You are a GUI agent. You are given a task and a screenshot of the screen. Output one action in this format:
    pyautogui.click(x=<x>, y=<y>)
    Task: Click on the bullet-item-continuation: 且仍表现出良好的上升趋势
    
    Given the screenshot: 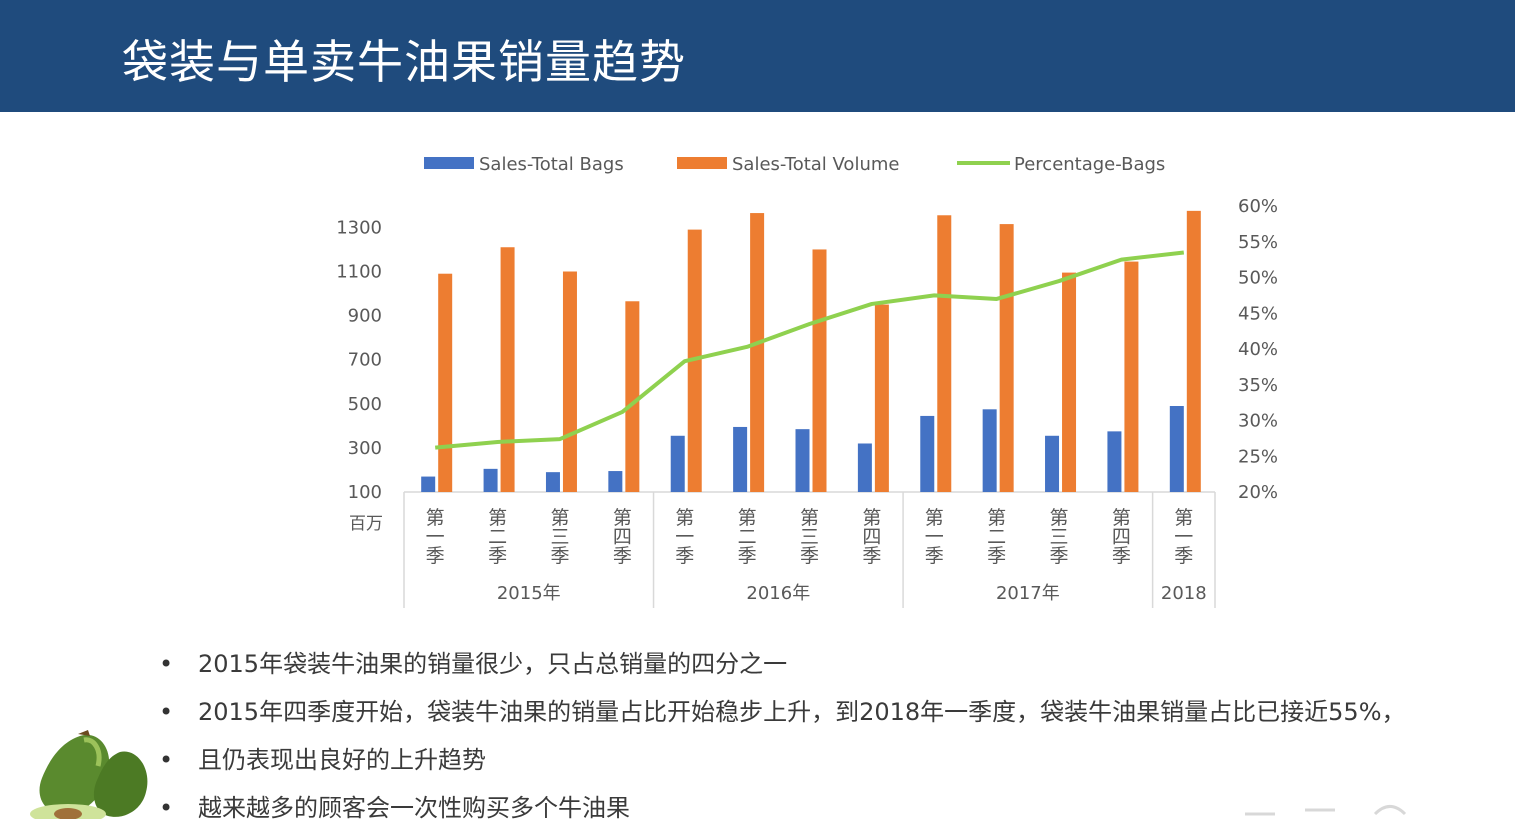 What is the action you would take?
    pyautogui.click(x=830, y=760)
    